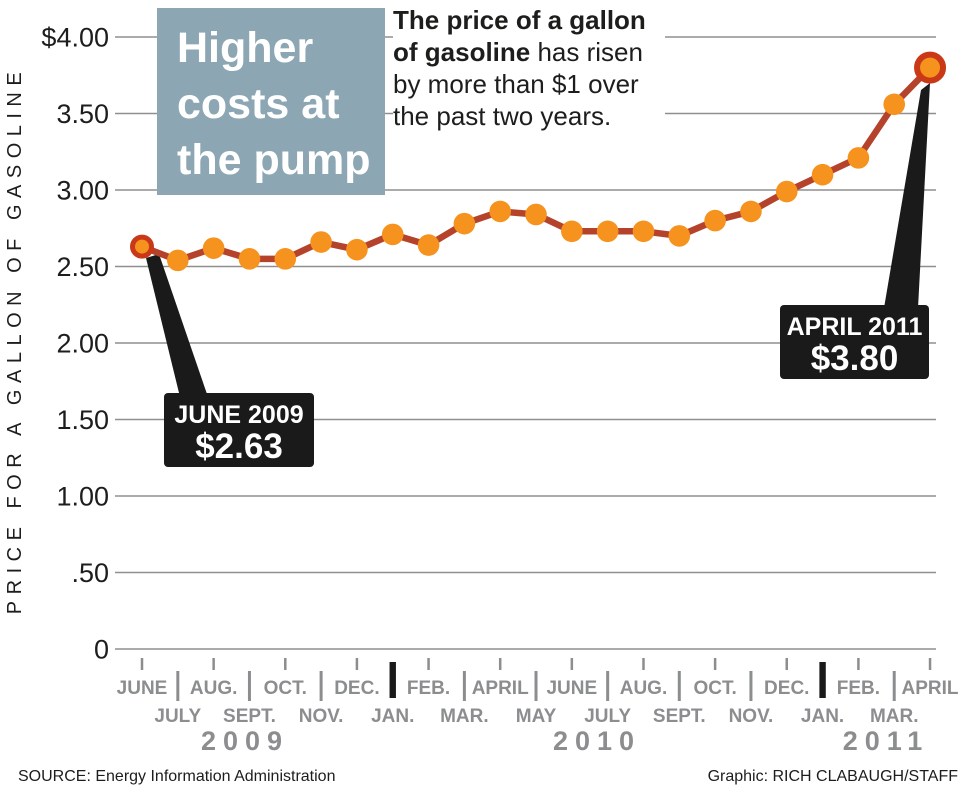 Image resolution: width=976 pixels, height=800 pixels. Describe the element at coordinates (519, 36) in the screenshot. I see `chart-subtitle-bold: The price of a gallon of gasoline` at that location.